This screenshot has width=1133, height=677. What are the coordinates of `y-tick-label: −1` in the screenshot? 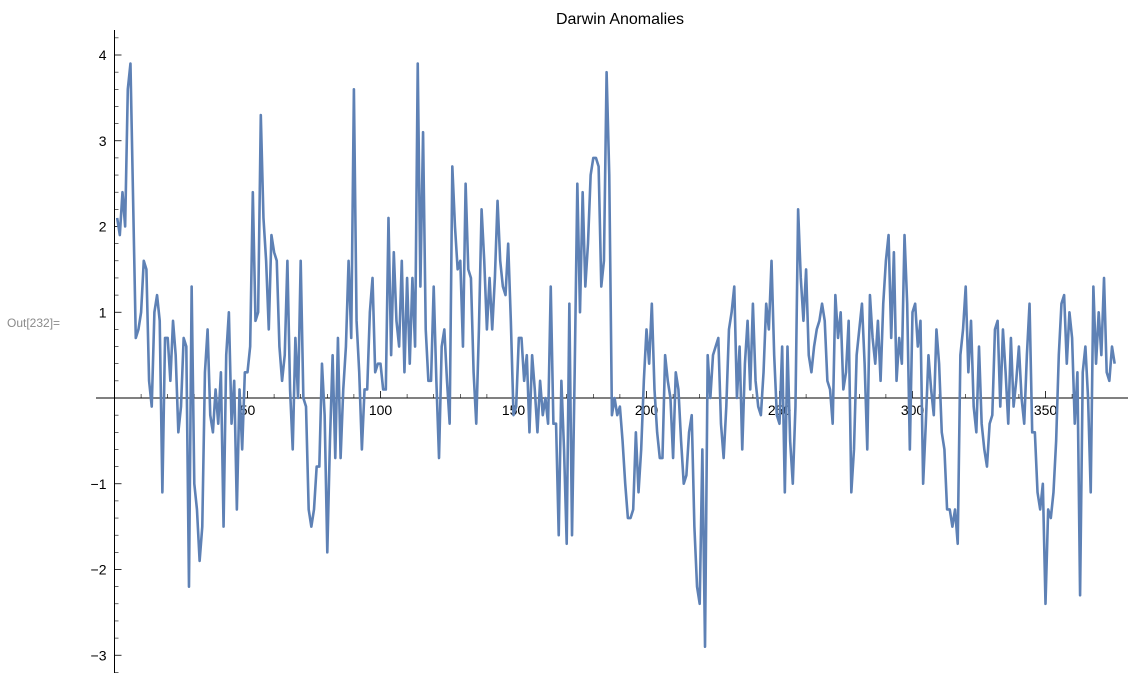 It's located at (99, 484).